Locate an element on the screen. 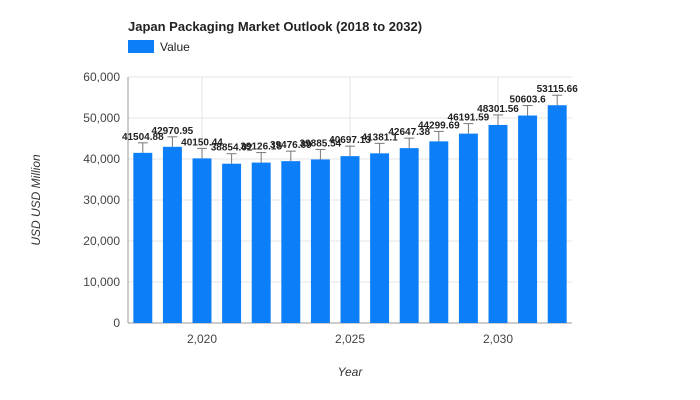 The height and width of the screenshot is (400, 700). data-label-2025: 40697.13 is located at coordinates (350, 140).